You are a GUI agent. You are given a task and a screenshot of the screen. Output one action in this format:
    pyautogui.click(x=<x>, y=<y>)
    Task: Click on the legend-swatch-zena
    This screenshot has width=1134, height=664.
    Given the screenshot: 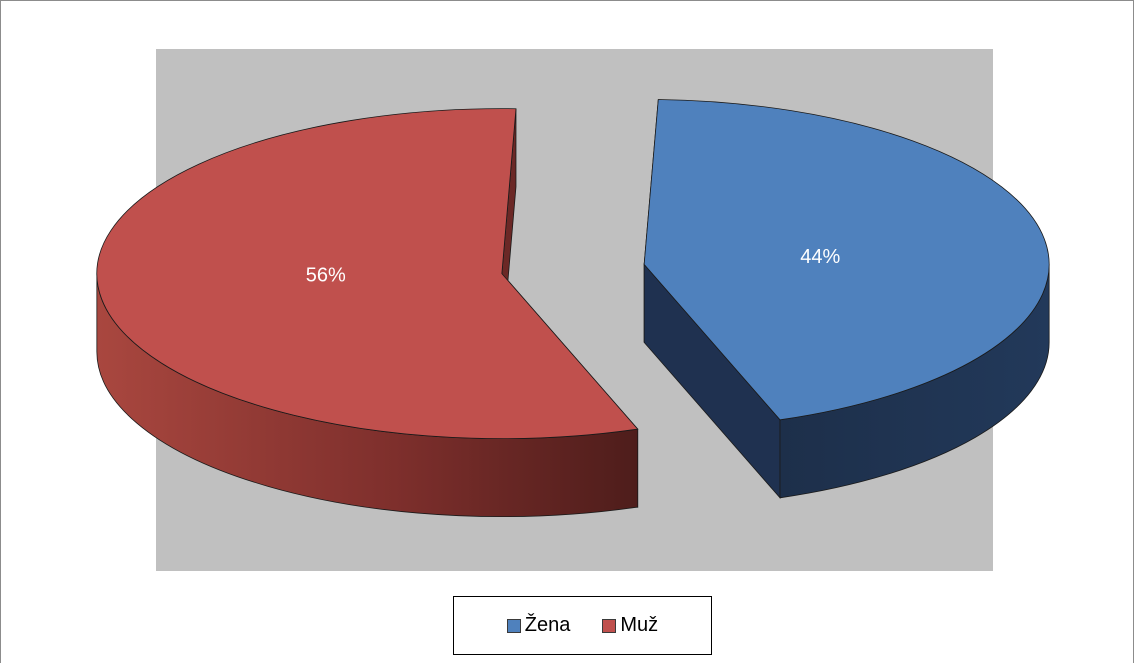 What is the action you would take?
    pyautogui.click(x=513, y=625)
    